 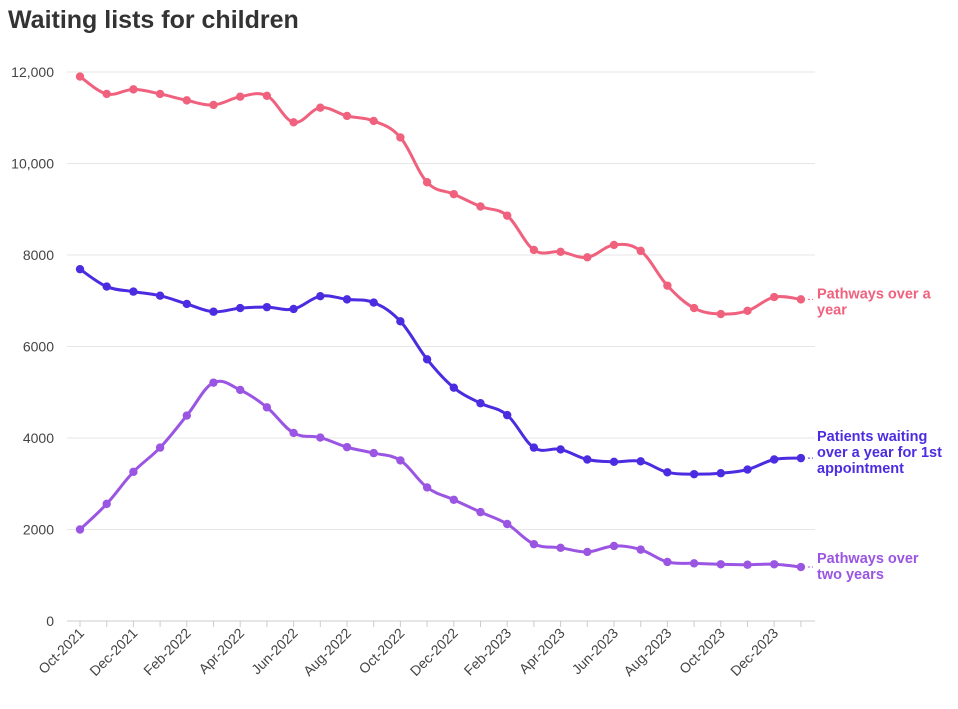 I want to click on y-tick-label: 10,000, so click(x=32, y=164).